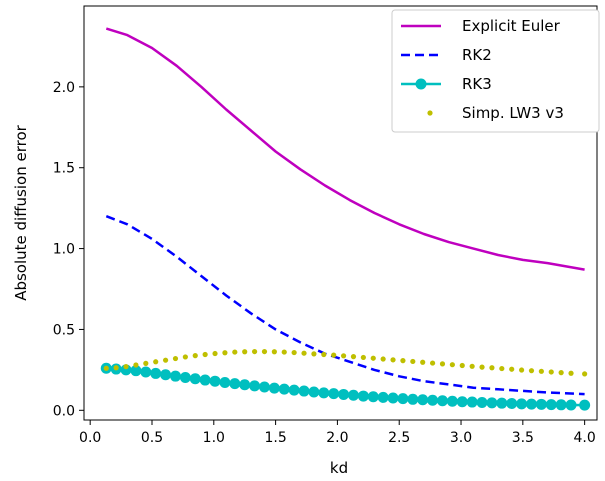  What do you see at coordinates (513, 113) in the screenshot?
I see `legend-label-simp-lw3-v3: Simp. LW3 v3` at bounding box center [513, 113].